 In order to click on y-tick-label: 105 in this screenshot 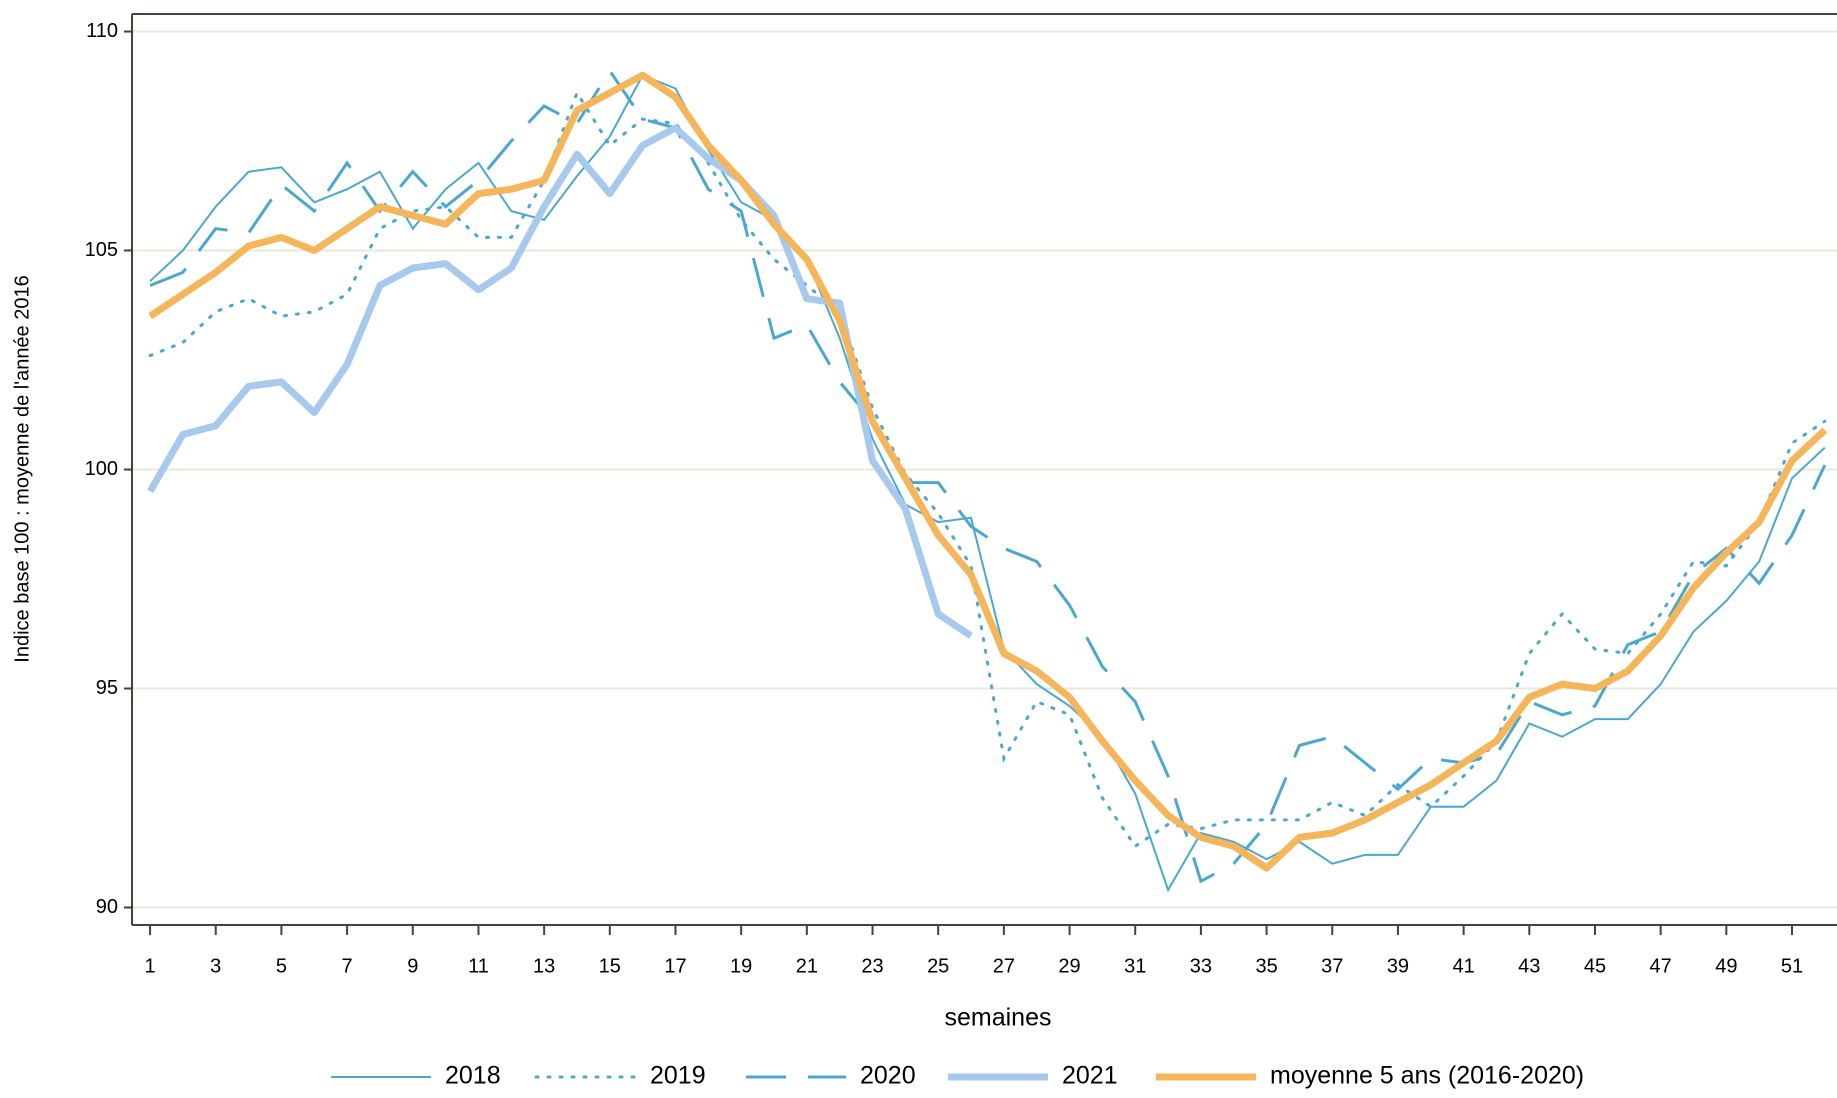, I will do `click(101, 250)`.